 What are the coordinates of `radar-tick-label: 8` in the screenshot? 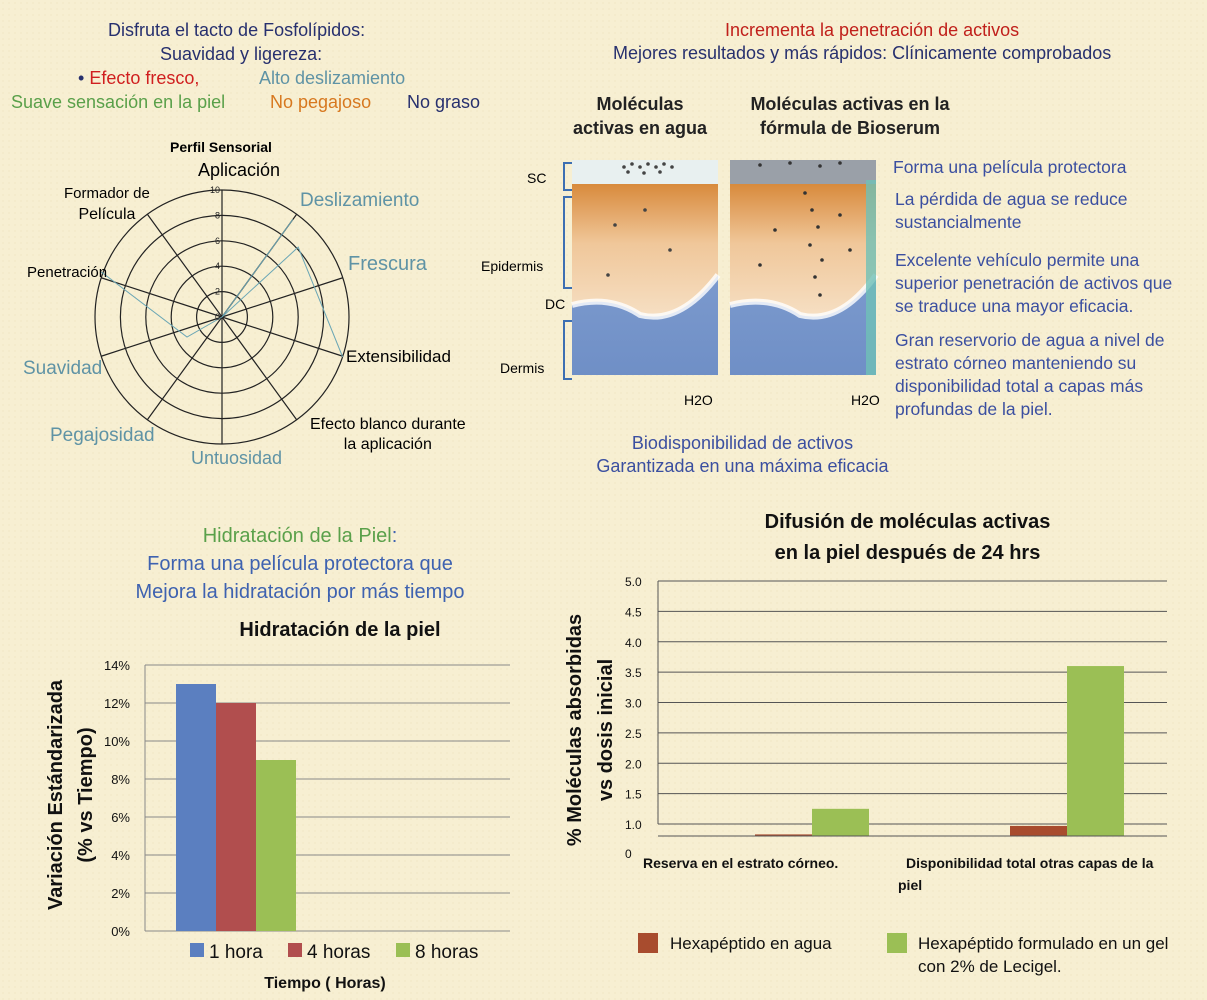 It's located at (217, 215).